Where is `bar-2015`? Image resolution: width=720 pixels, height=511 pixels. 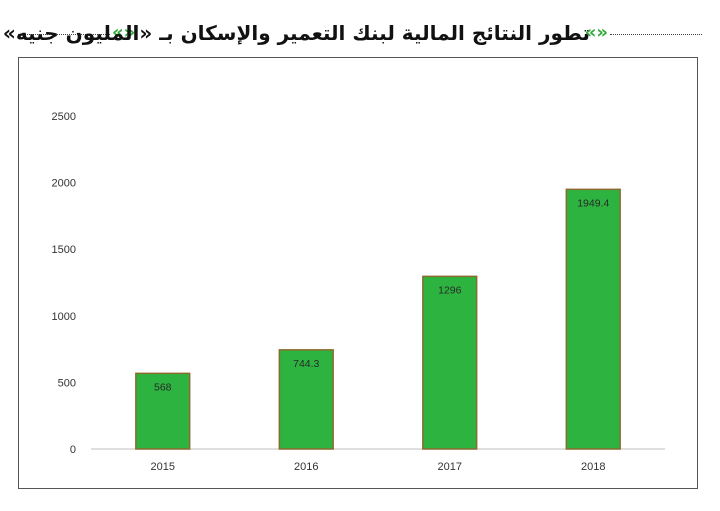
bar-2015 is located at coordinates (163, 411).